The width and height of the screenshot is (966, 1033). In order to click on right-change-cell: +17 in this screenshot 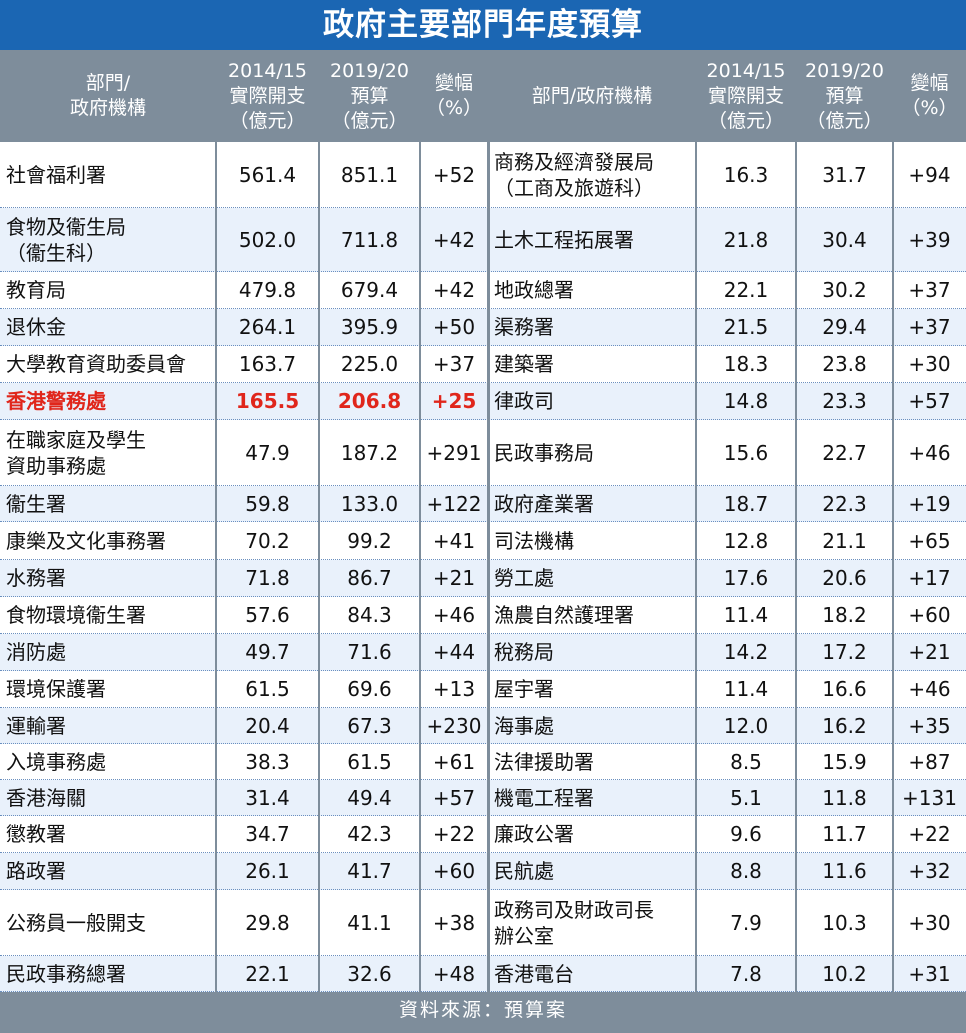, I will do `click(929, 578)`.